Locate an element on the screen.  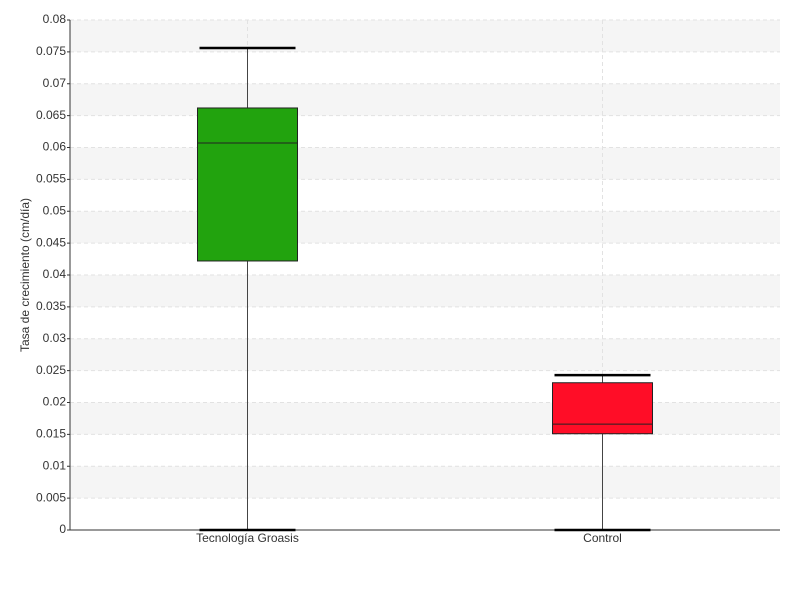
y-tick-label: 0.055 is located at coordinates (51, 179).